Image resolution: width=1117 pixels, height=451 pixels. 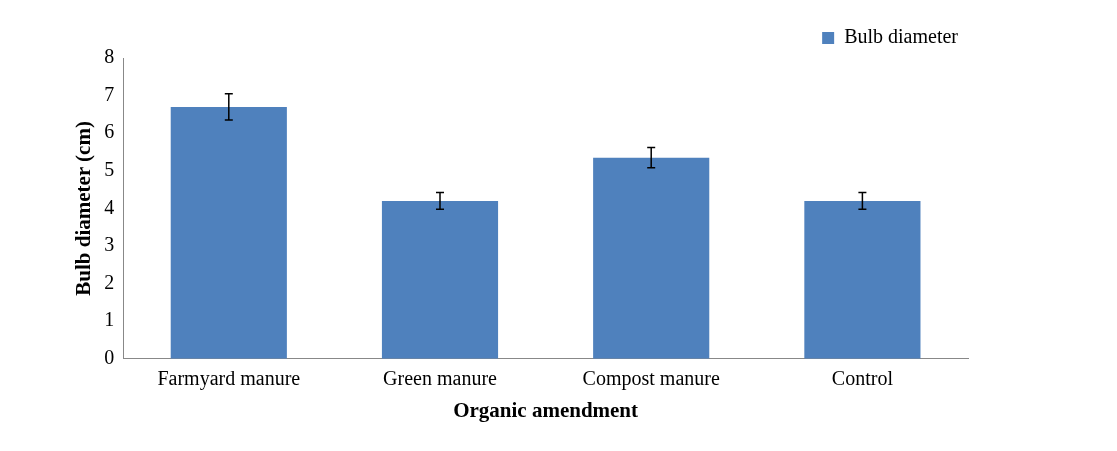 I want to click on y-tick-label: 3, so click(x=109, y=244).